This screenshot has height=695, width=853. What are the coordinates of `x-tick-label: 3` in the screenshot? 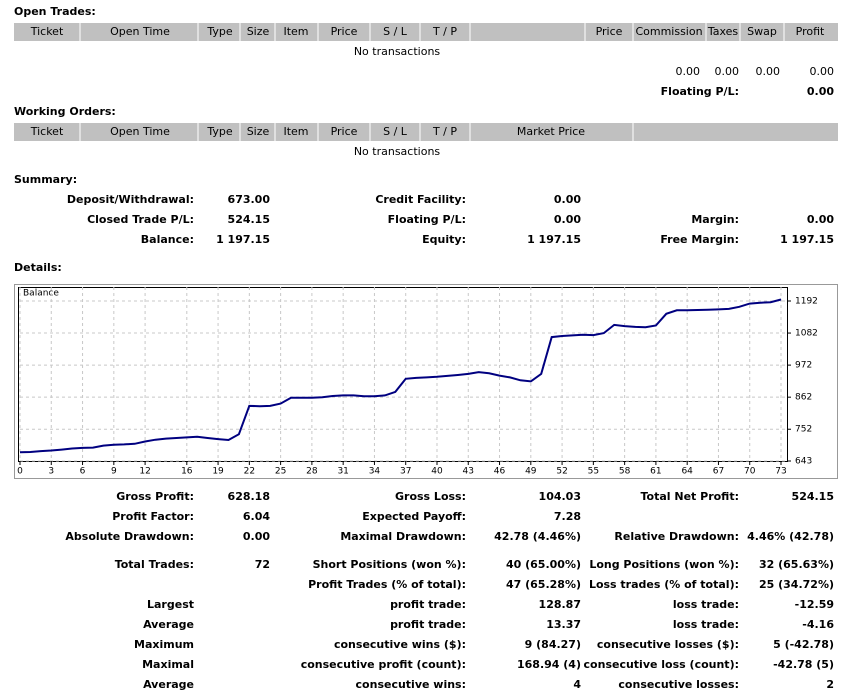 It's located at (51, 472).